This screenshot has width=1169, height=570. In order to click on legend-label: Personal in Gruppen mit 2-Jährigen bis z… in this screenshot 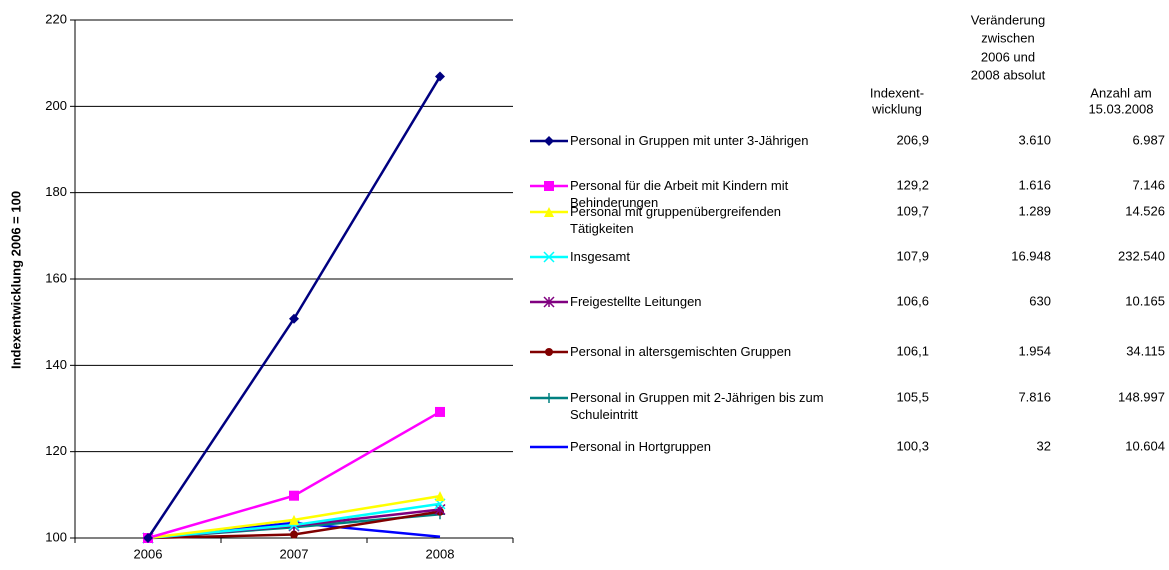, I will do `click(697, 406)`.